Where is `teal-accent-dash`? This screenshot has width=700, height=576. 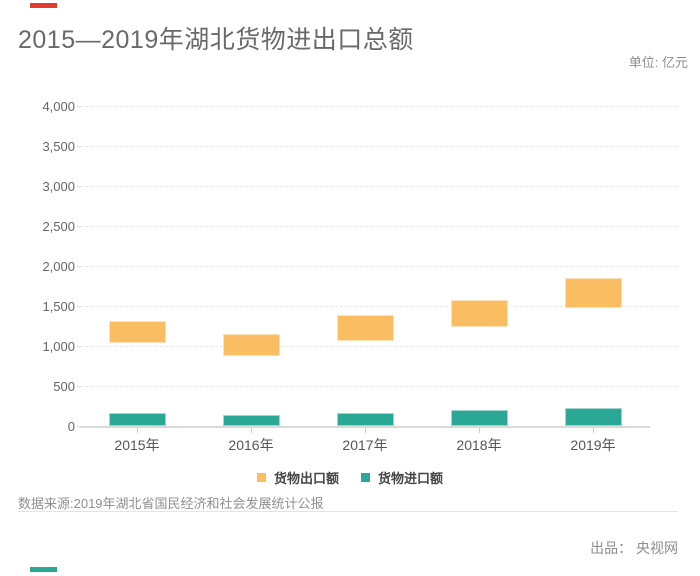
teal-accent-dash is located at coordinates (43, 569).